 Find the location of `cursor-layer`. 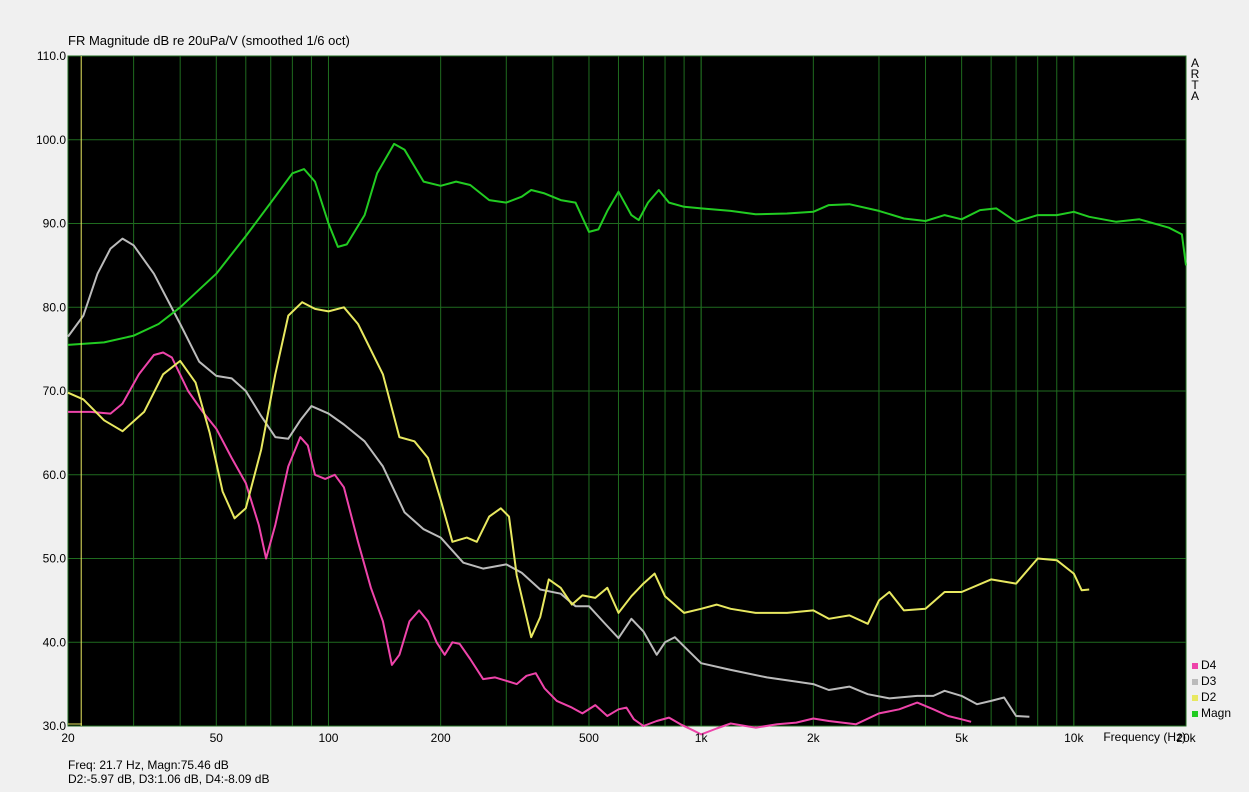

cursor-layer is located at coordinates (75, 391).